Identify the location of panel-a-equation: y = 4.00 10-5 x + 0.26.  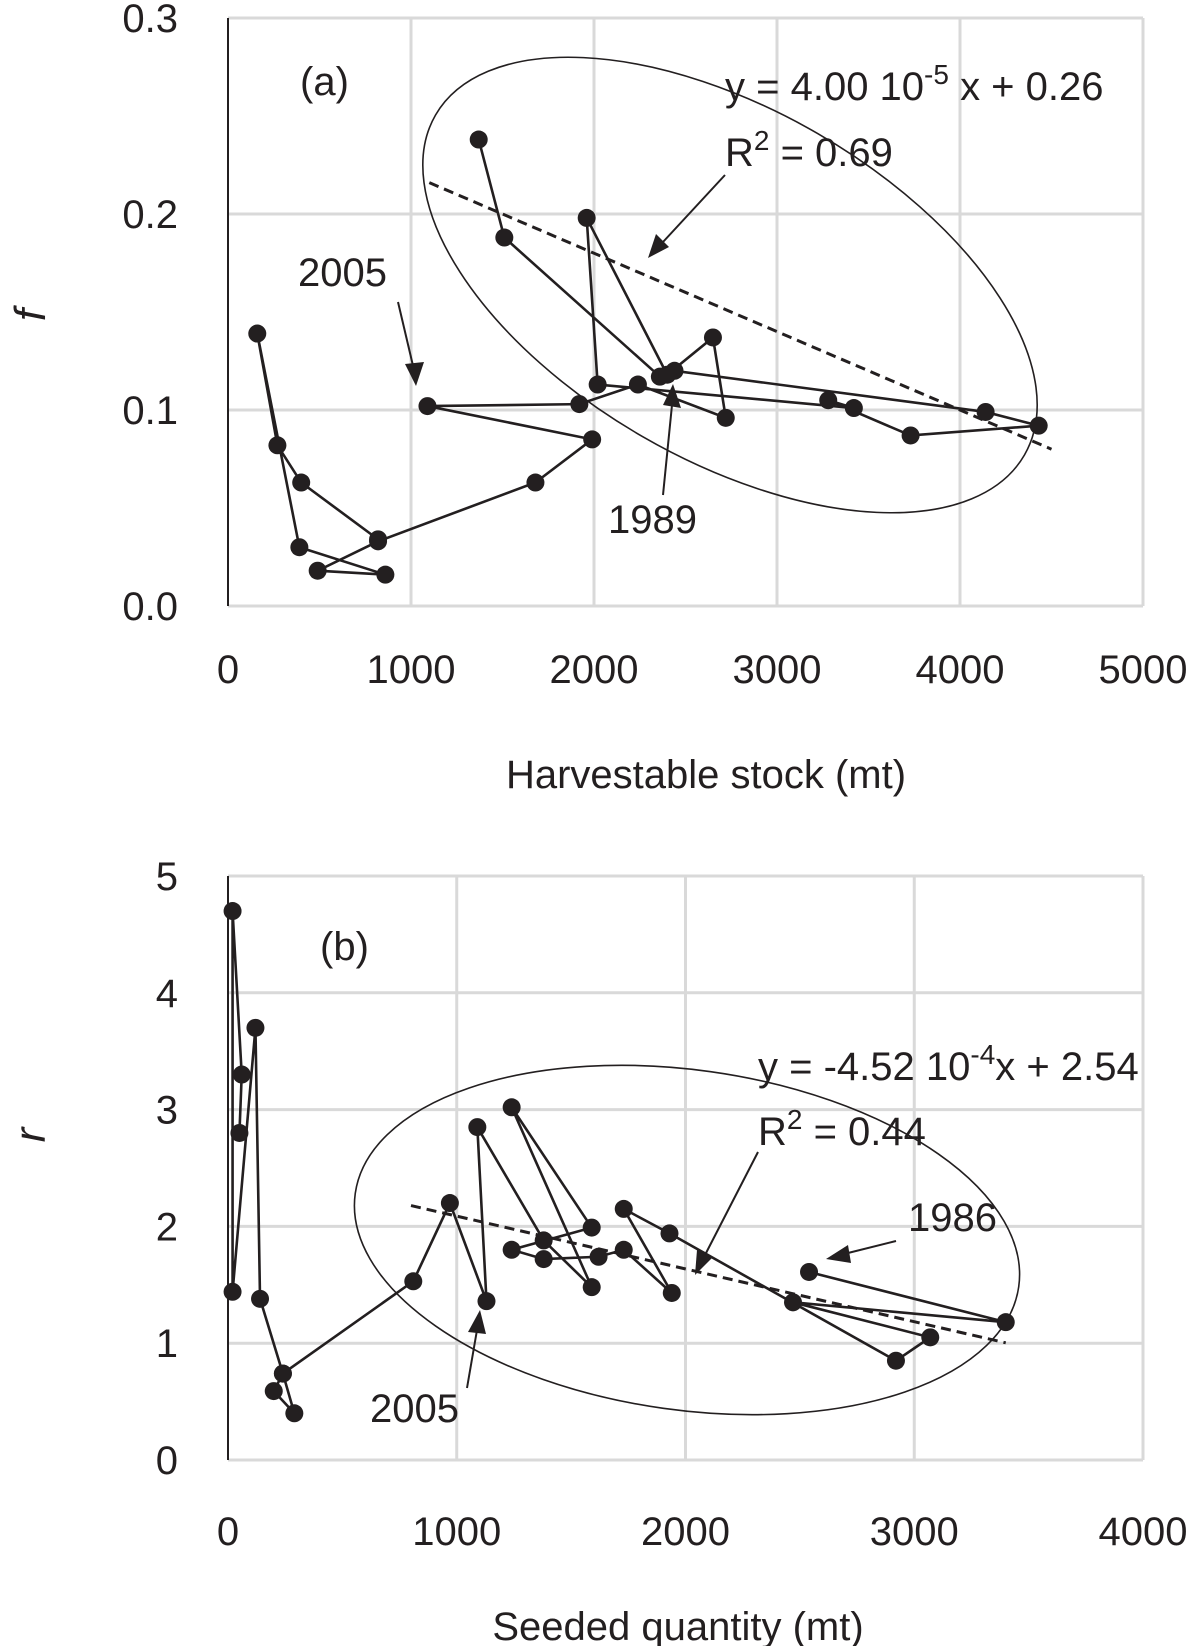
(914, 84).